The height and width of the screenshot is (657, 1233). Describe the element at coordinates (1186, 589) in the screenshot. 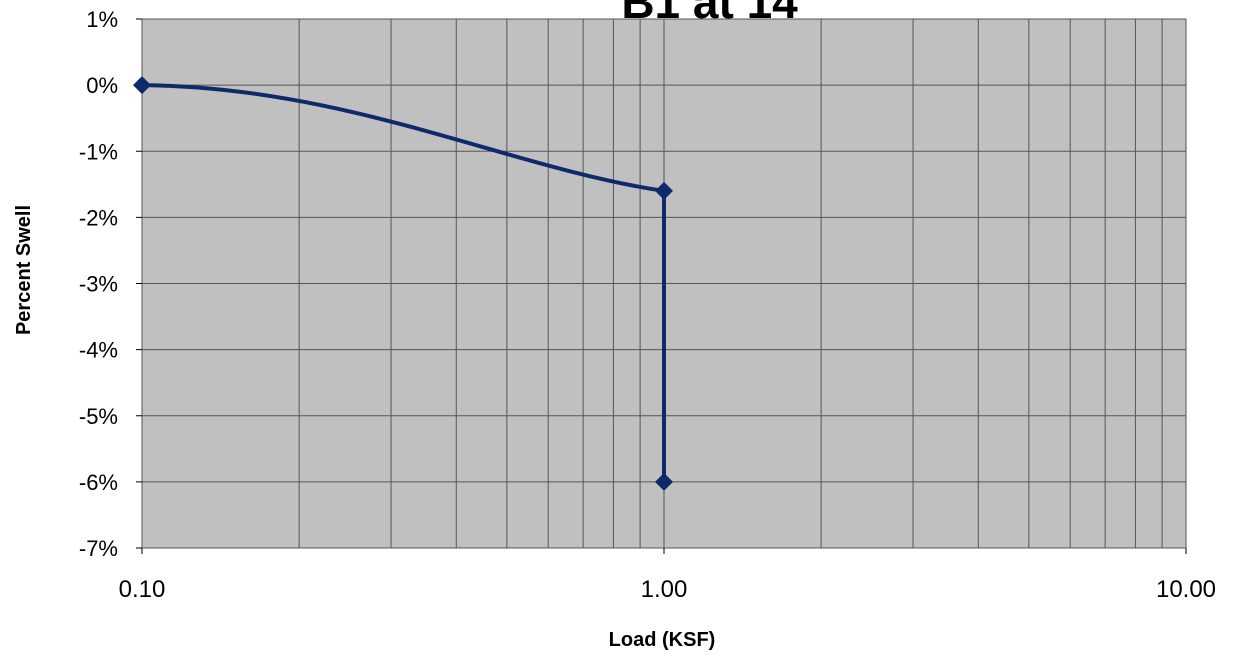

I see `x-tick-label: 10.00` at that location.